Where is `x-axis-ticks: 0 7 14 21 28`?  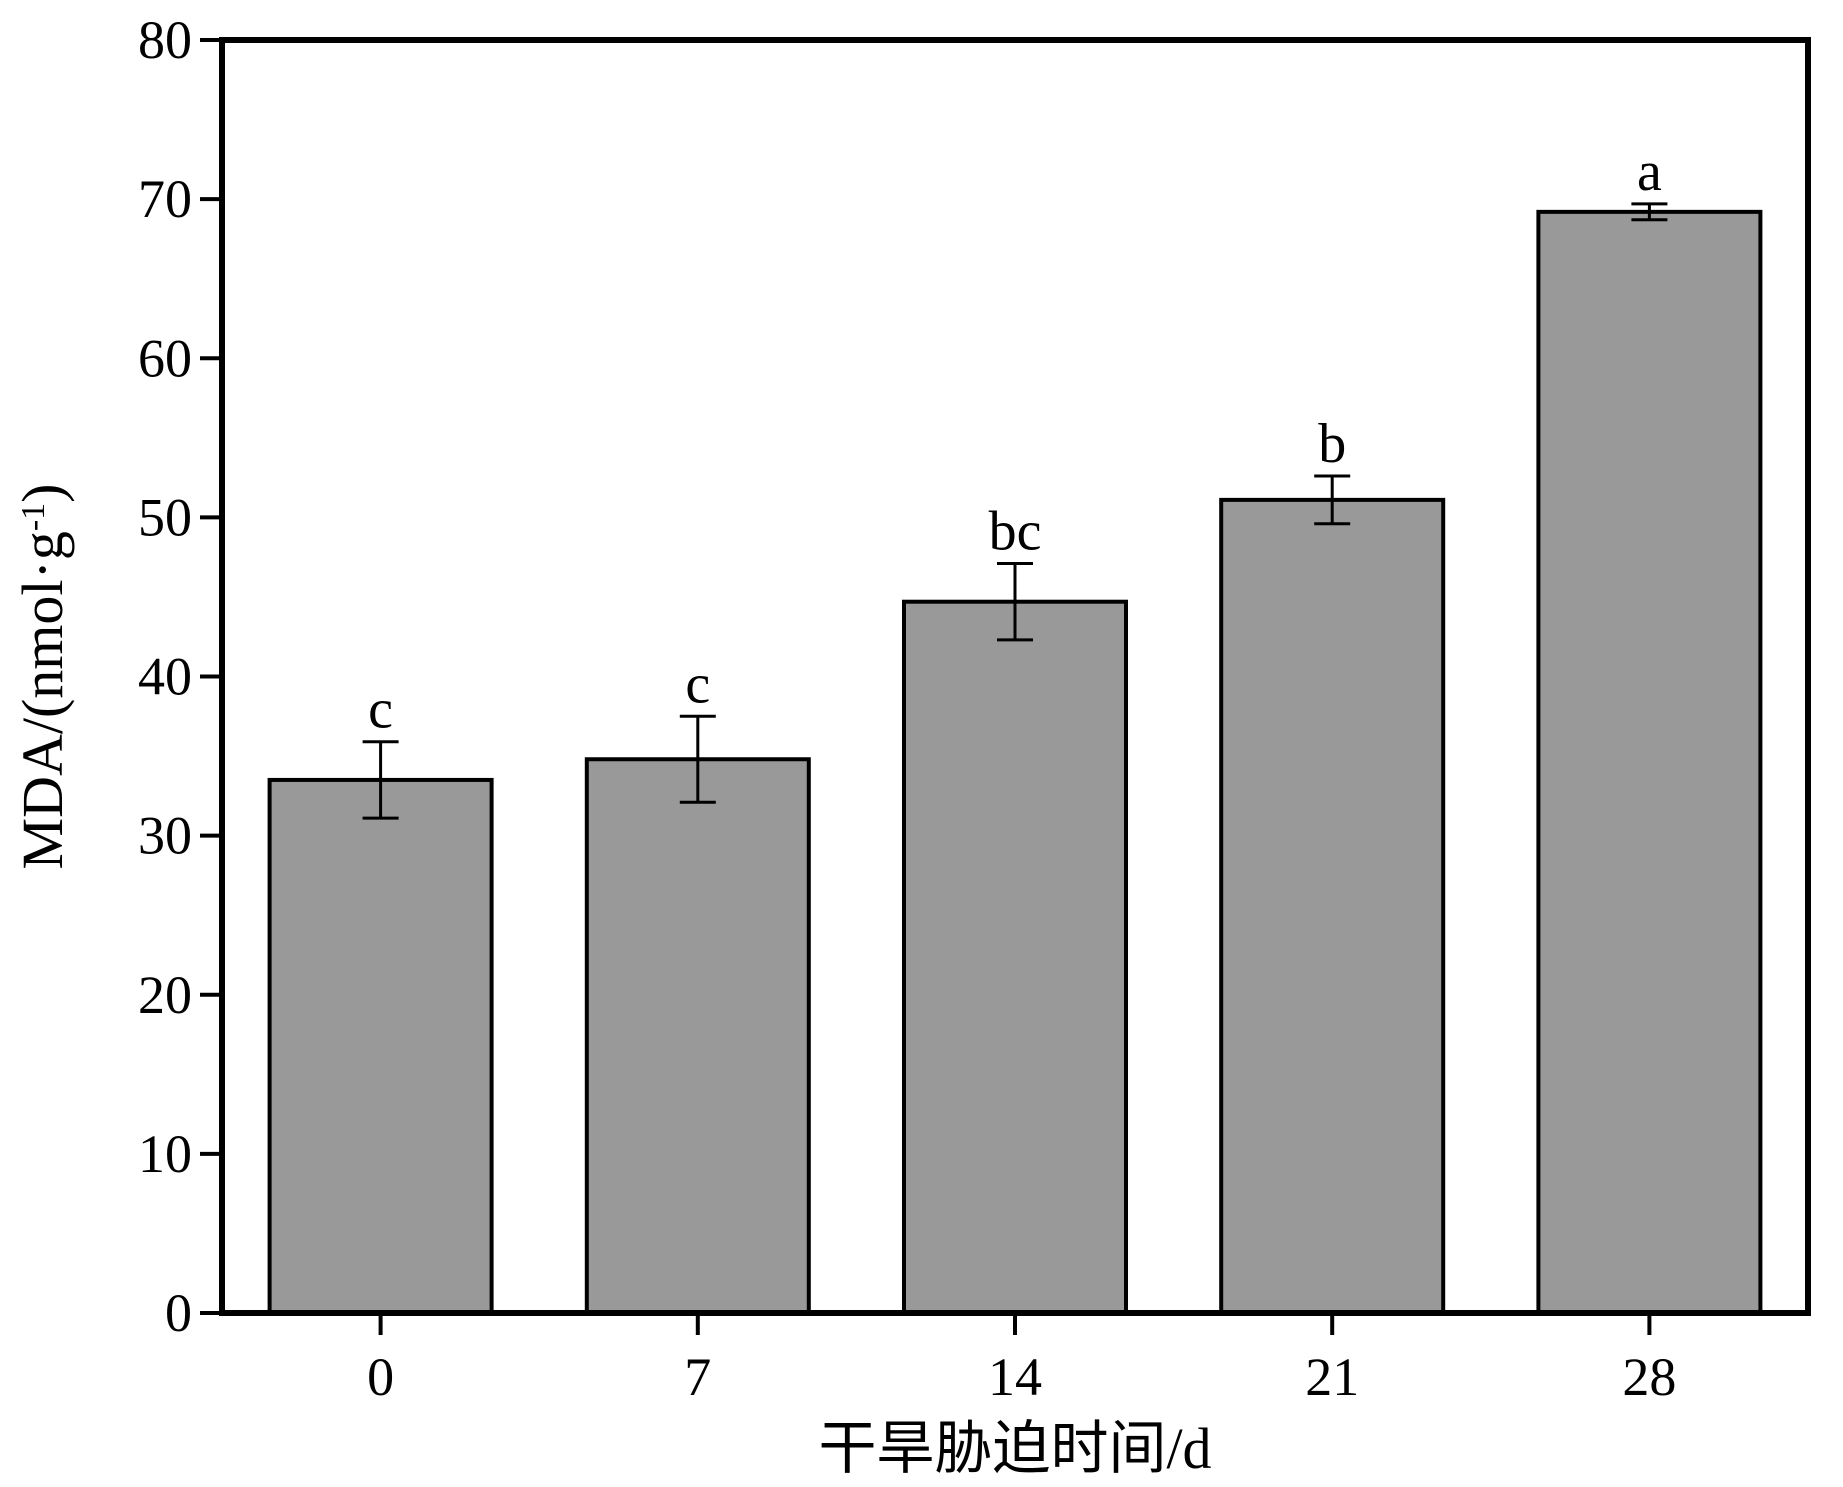
x-axis-ticks: 0 7 14 21 28 is located at coordinates (1021, 1360).